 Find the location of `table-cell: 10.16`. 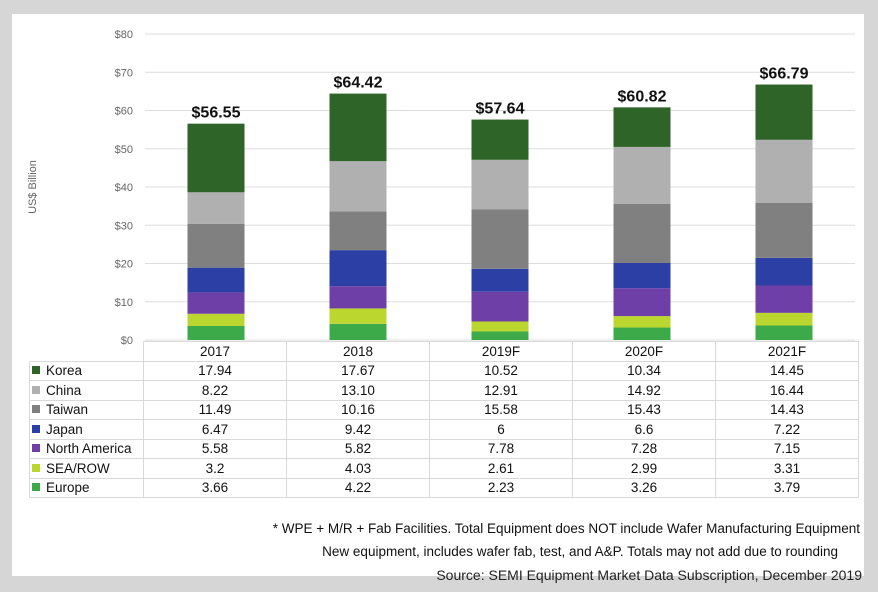

table-cell: 10.16 is located at coordinates (358, 409).